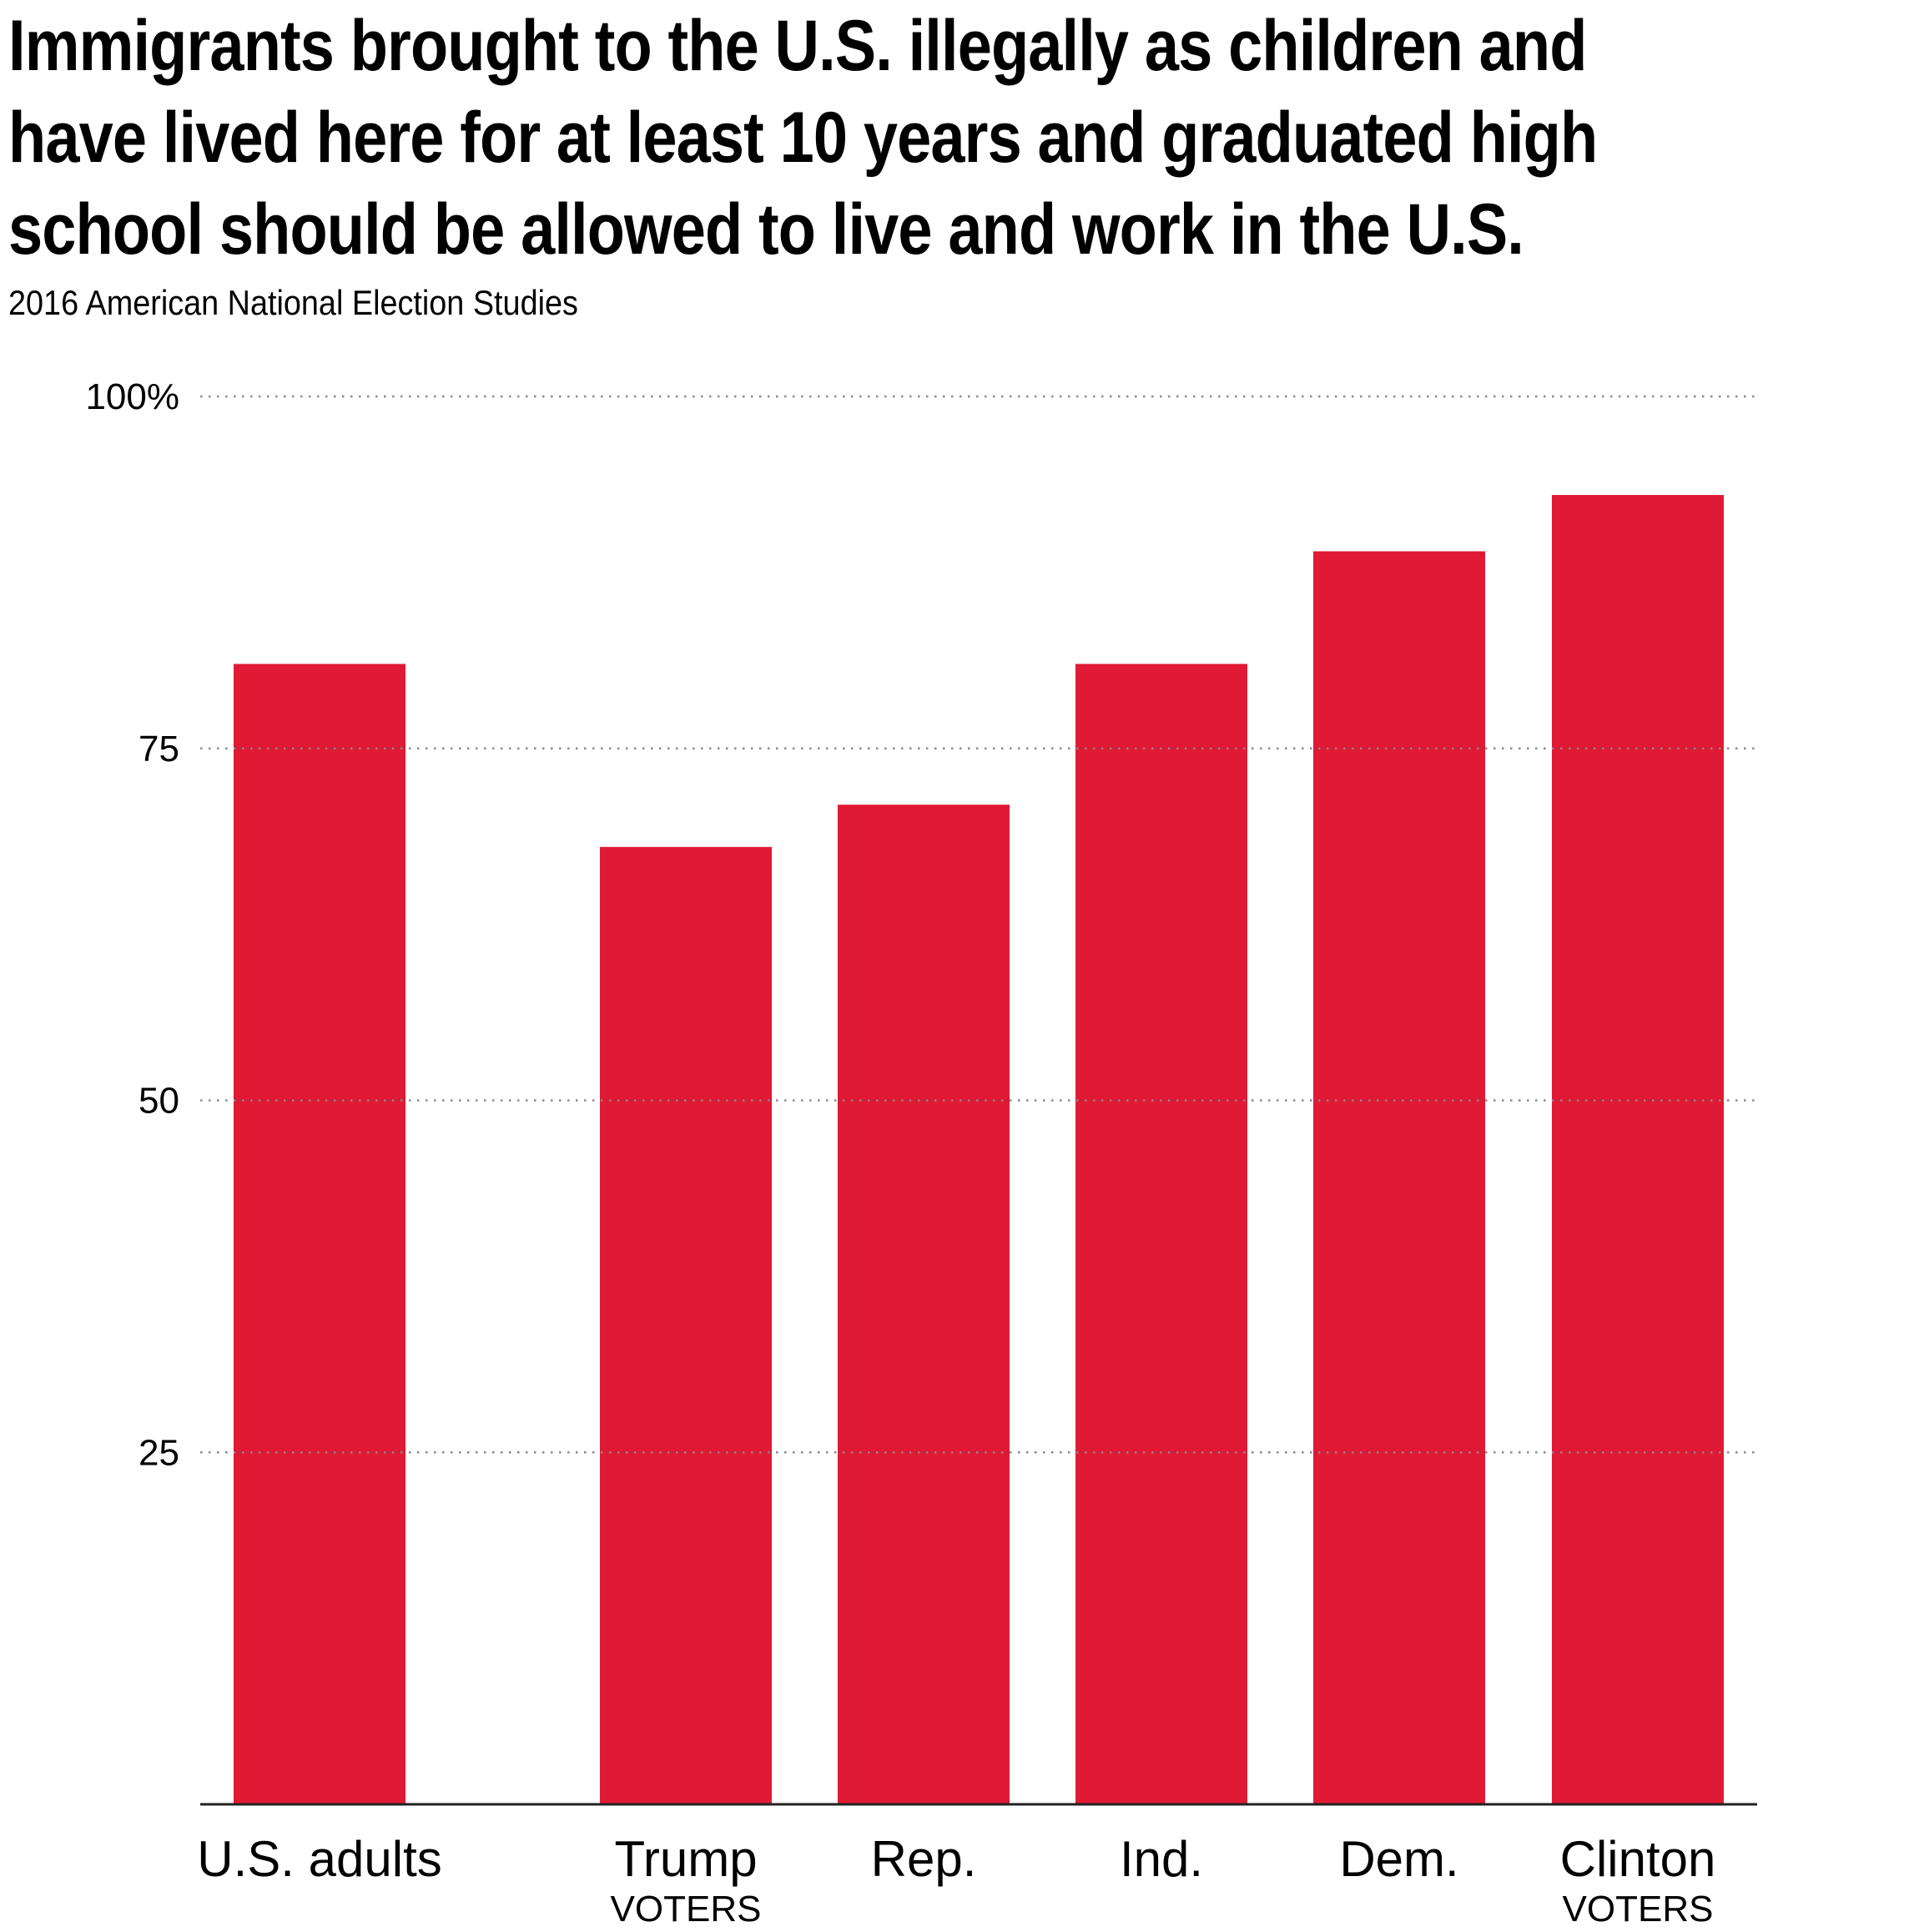 The height and width of the screenshot is (1932, 1919). What do you see at coordinates (686, 1859) in the screenshot?
I see `x-category-label: Trump` at bounding box center [686, 1859].